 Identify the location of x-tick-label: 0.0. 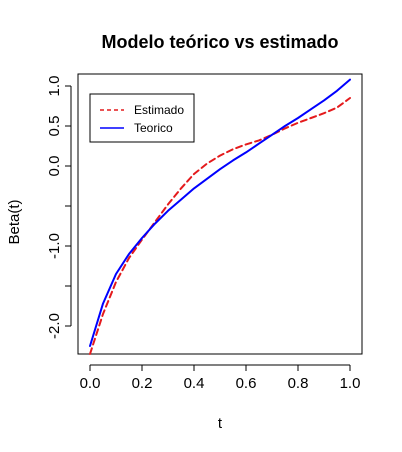
(90, 383).